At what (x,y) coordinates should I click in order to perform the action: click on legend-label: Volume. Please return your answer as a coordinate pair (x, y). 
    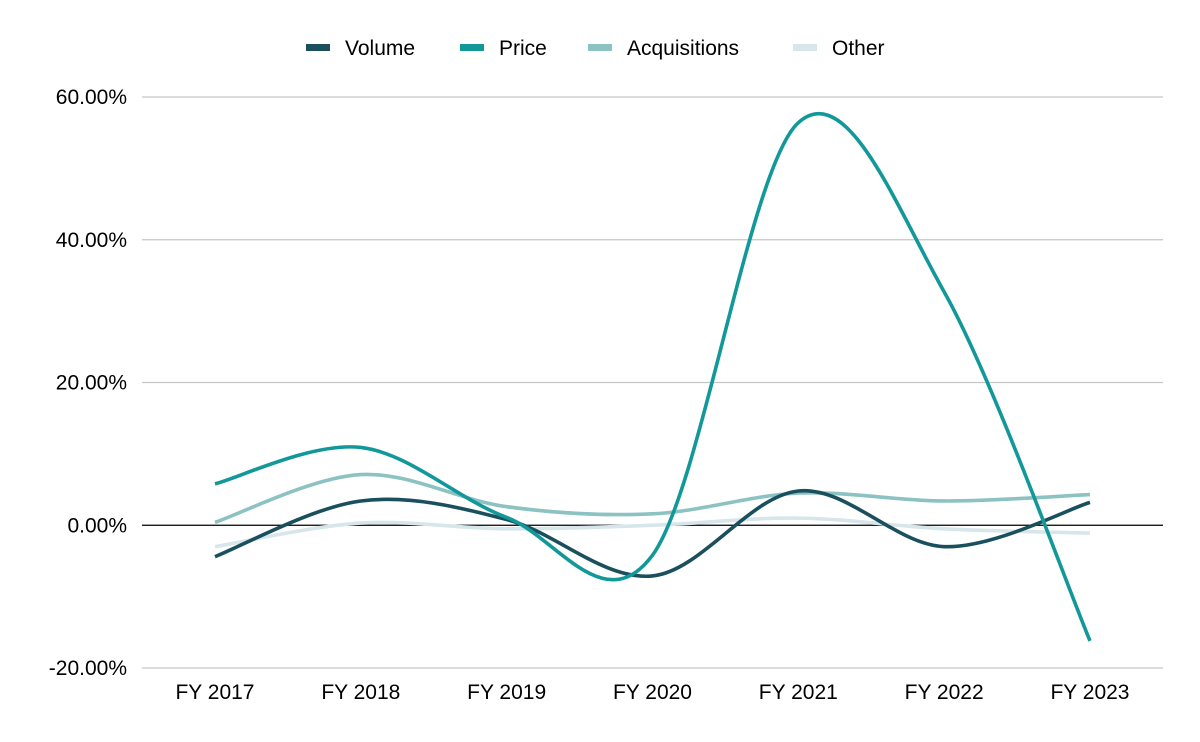
    Looking at the image, I should click on (380, 48).